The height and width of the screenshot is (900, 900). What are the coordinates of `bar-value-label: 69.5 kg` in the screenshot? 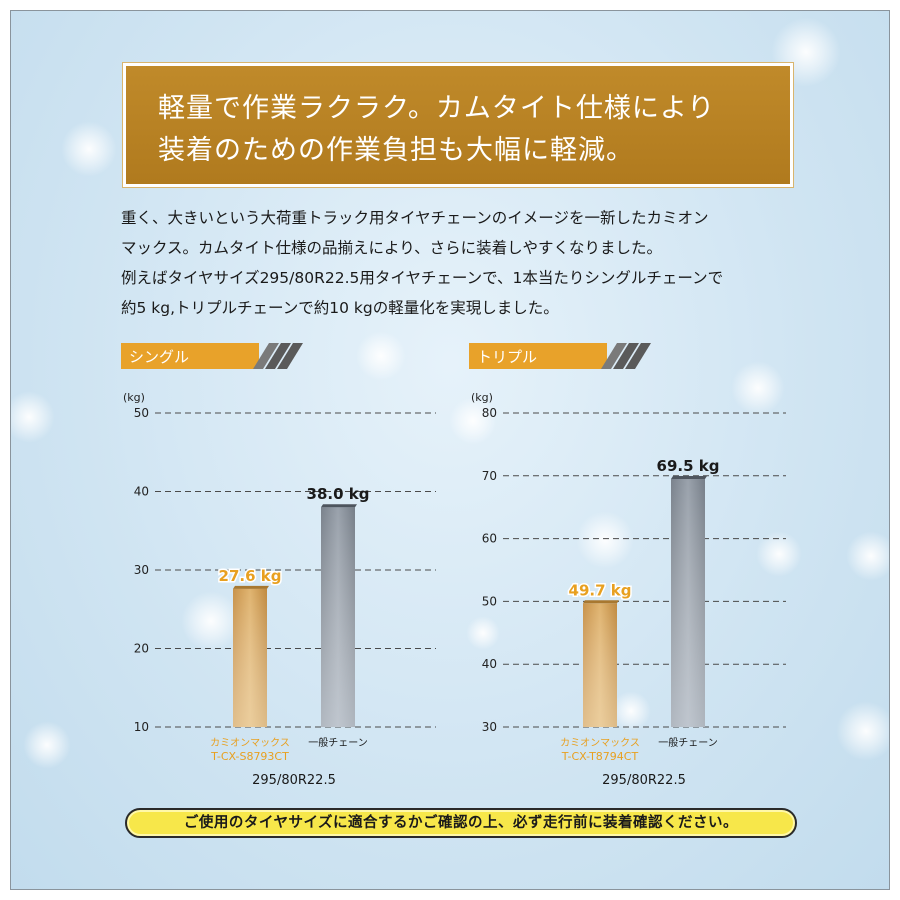 It's located at (688, 466).